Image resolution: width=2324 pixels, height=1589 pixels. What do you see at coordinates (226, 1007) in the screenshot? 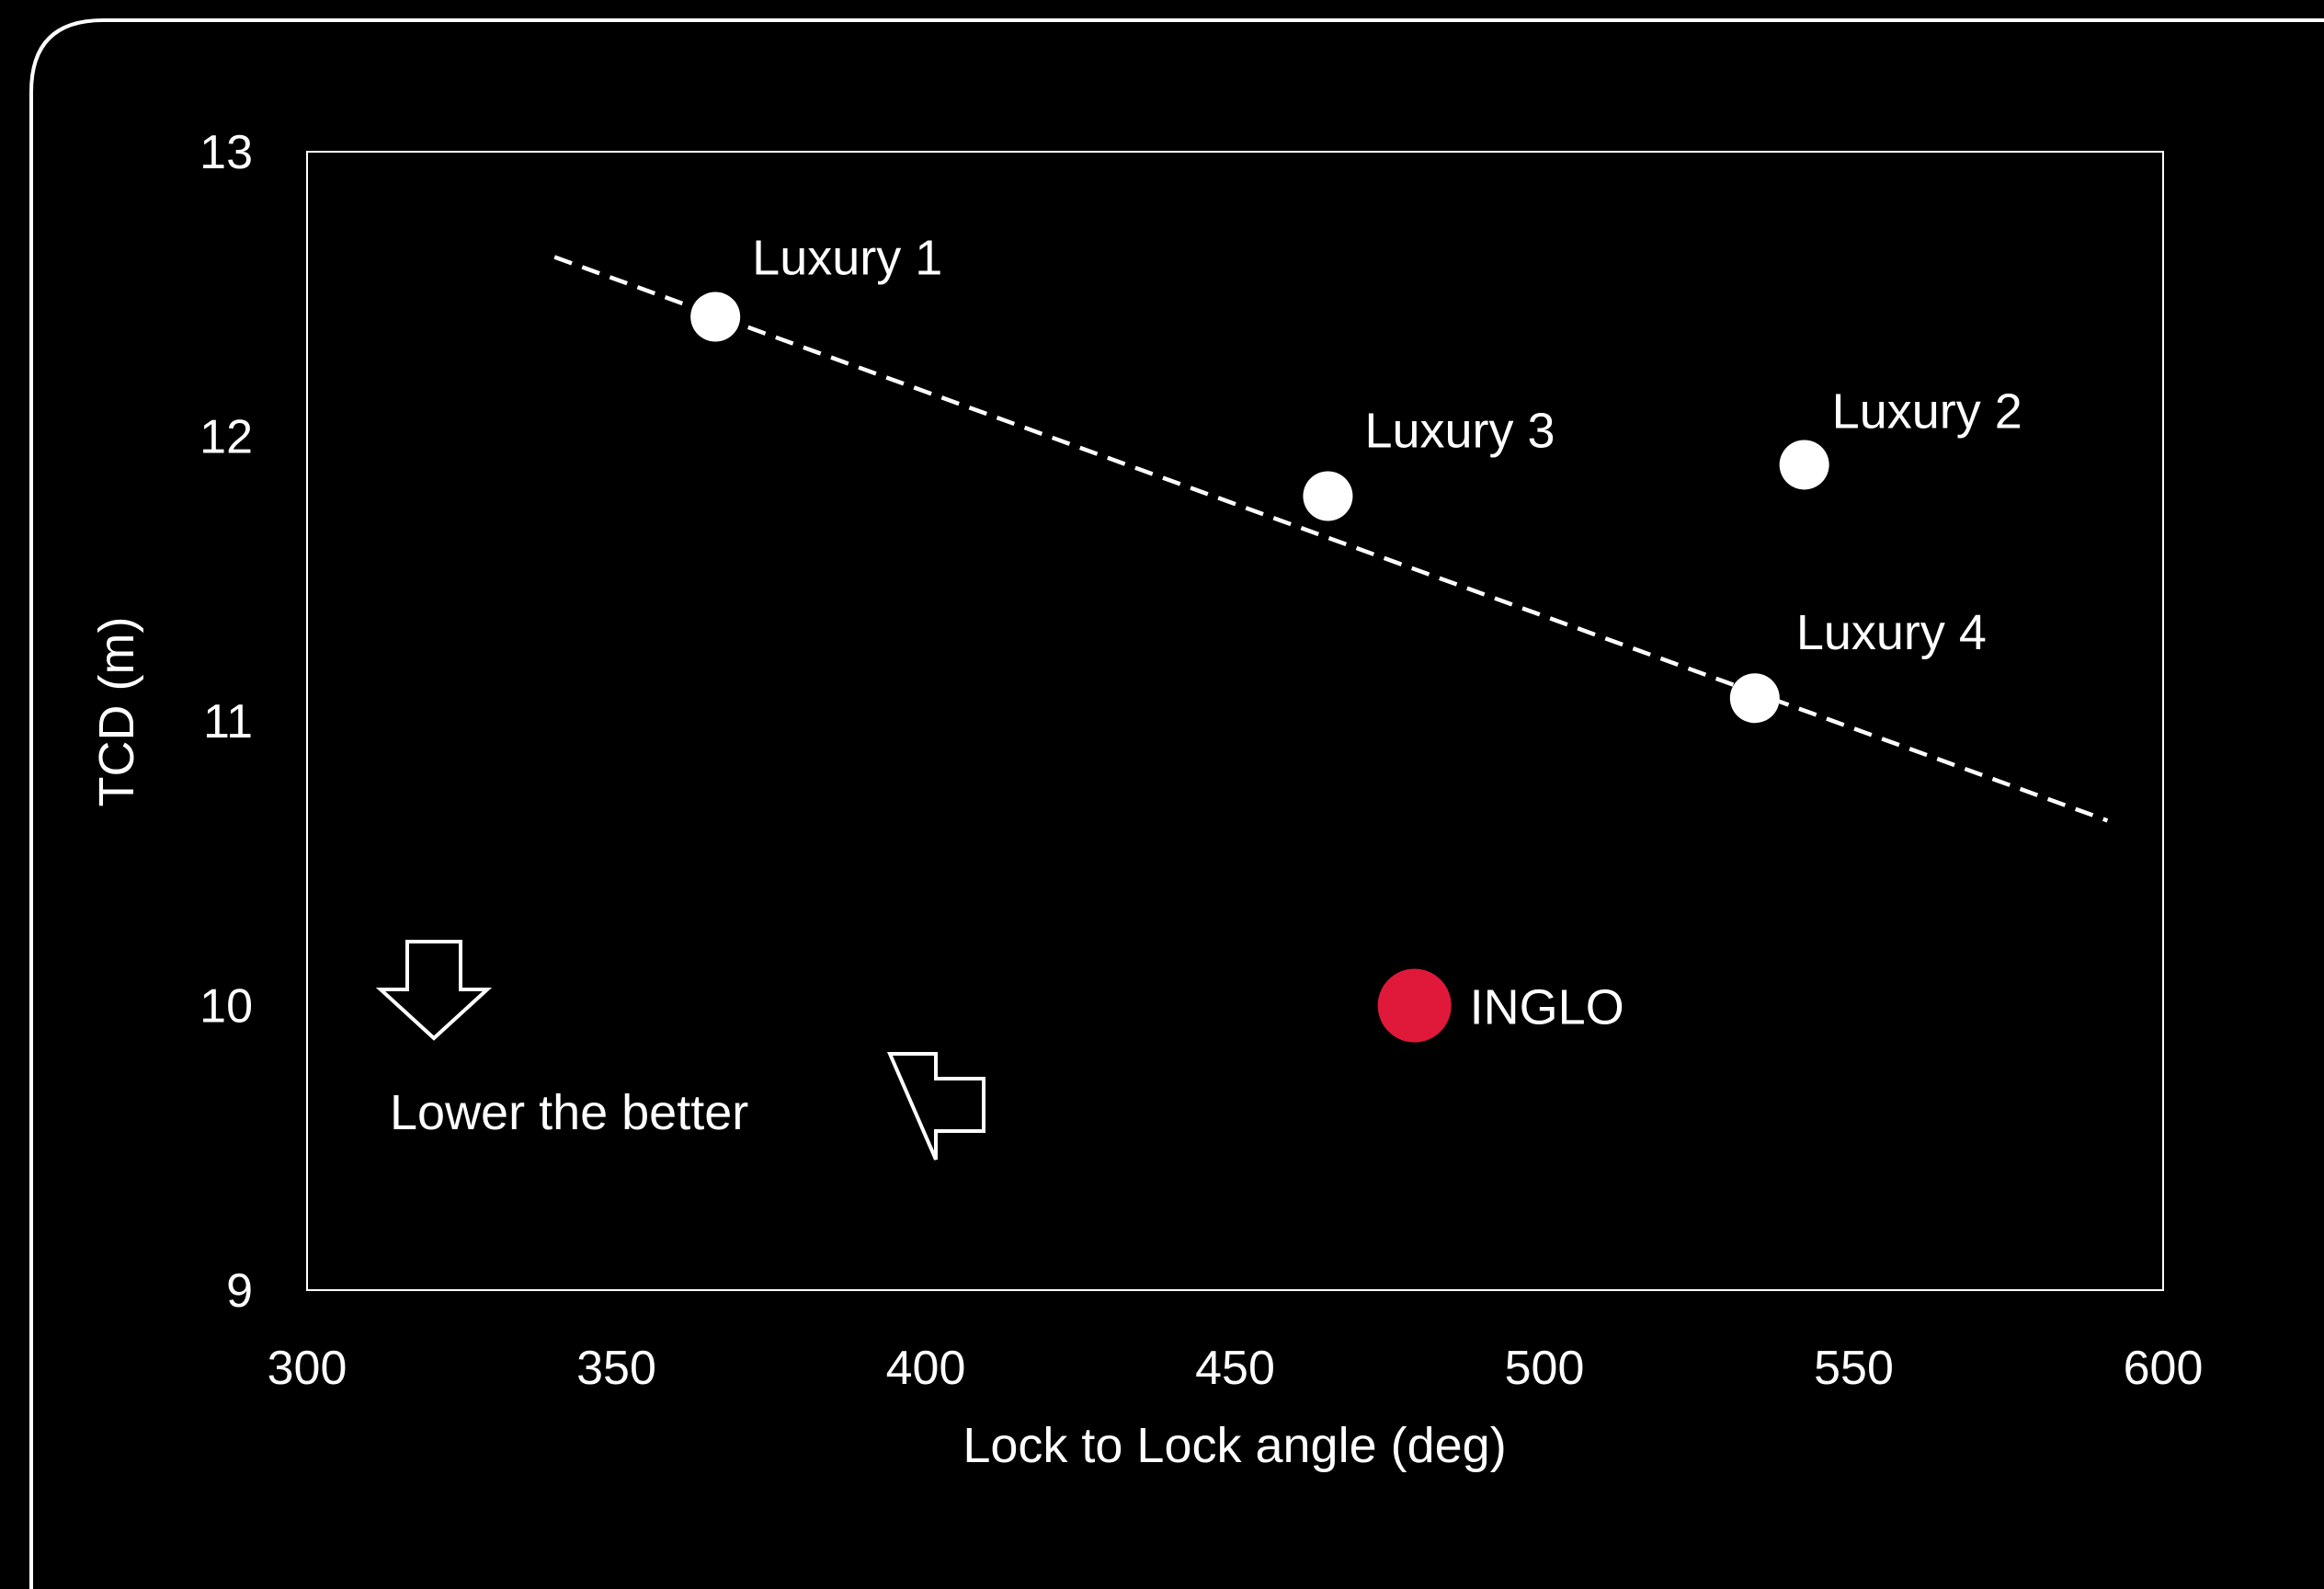
I see `y-tick-label-10: 10` at bounding box center [226, 1007].